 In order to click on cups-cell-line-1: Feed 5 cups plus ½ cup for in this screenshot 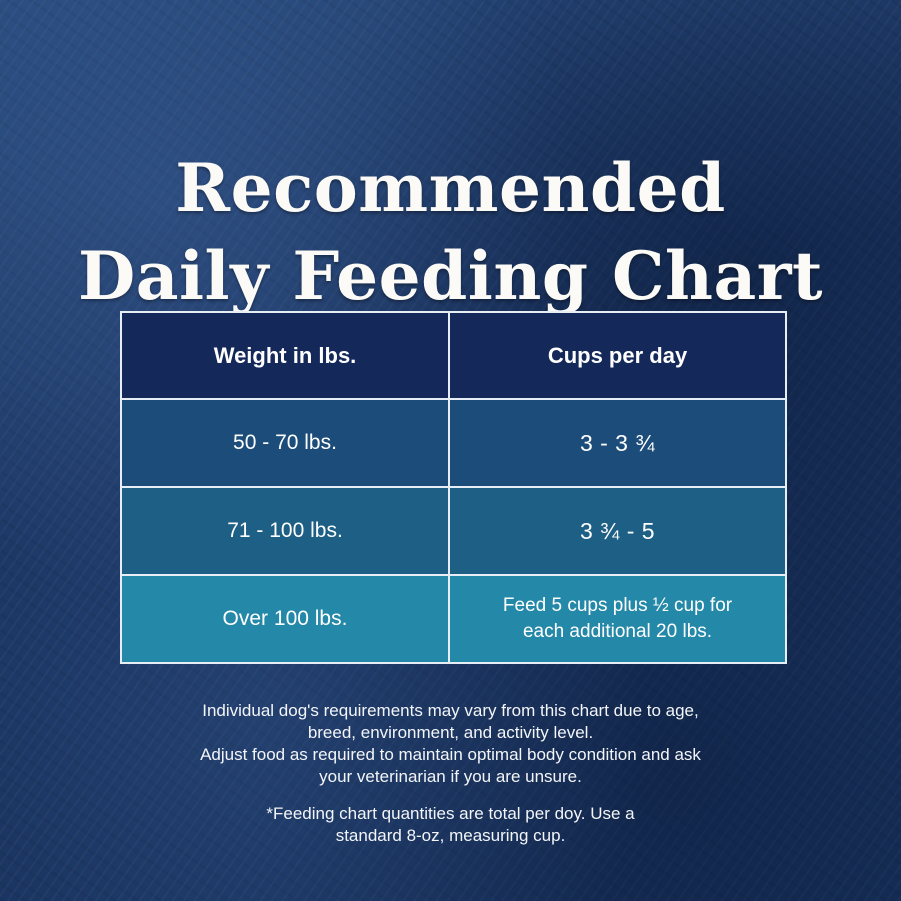, I will do `click(617, 605)`.